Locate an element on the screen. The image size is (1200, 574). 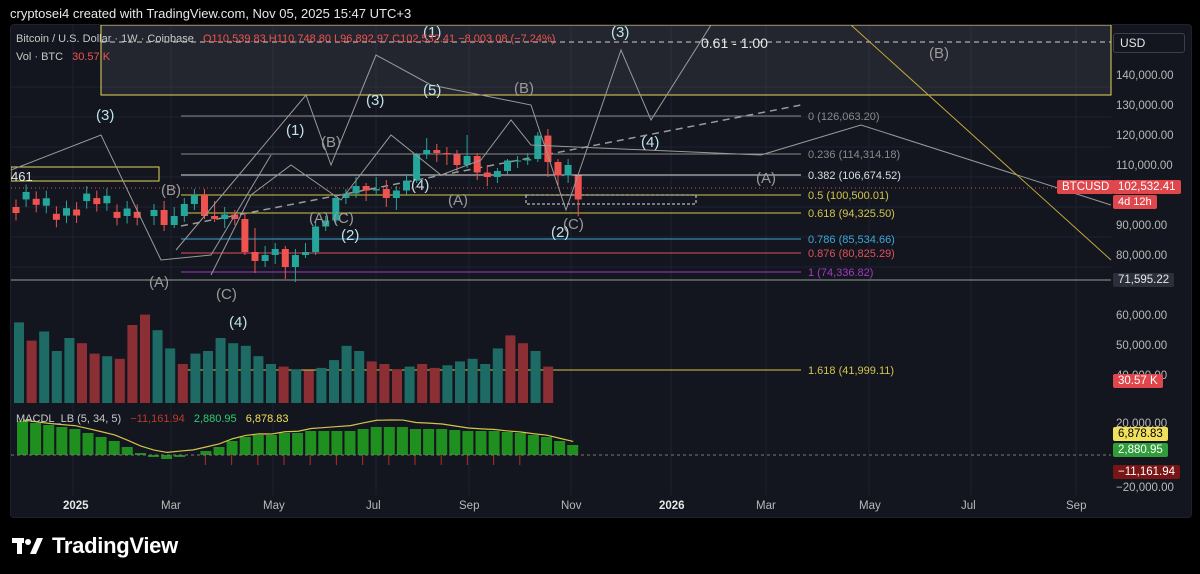
wave-label: (A) is located at coordinates (458, 200).